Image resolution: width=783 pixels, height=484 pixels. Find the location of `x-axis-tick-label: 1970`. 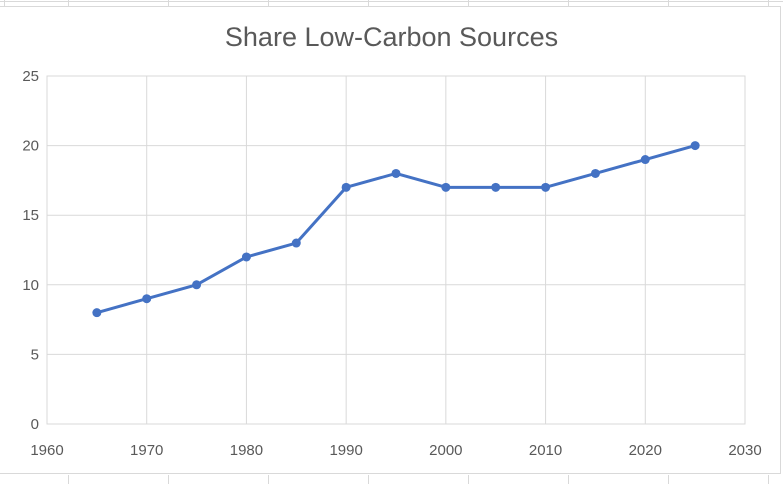

x-axis-tick-label: 1970 is located at coordinates (146, 450).